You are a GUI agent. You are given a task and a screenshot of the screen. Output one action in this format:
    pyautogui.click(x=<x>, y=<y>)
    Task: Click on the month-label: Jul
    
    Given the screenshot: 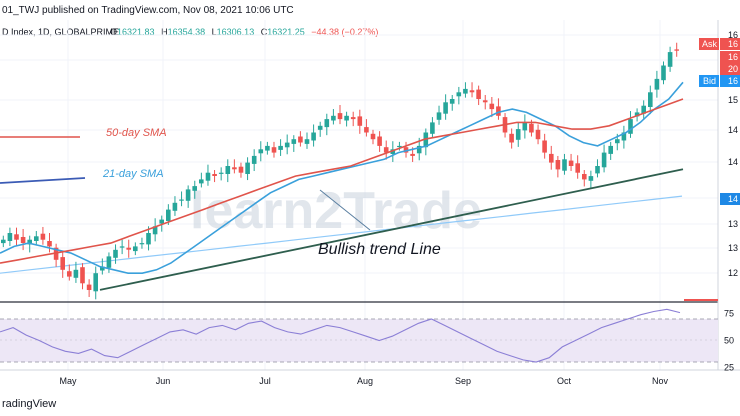 What is the action you would take?
    pyautogui.click(x=265, y=381)
    